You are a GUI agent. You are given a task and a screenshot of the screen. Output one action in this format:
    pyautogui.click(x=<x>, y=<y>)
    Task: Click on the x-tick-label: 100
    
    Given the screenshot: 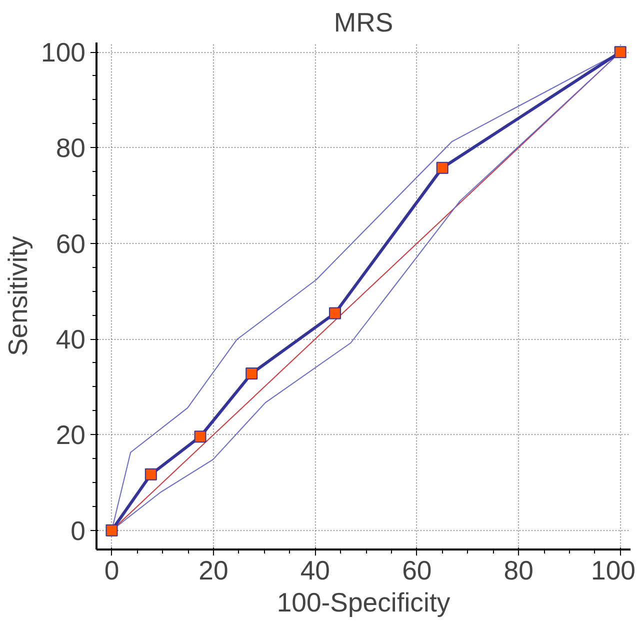 What is the action you would take?
    pyautogui.click(x=613, y=571)
    